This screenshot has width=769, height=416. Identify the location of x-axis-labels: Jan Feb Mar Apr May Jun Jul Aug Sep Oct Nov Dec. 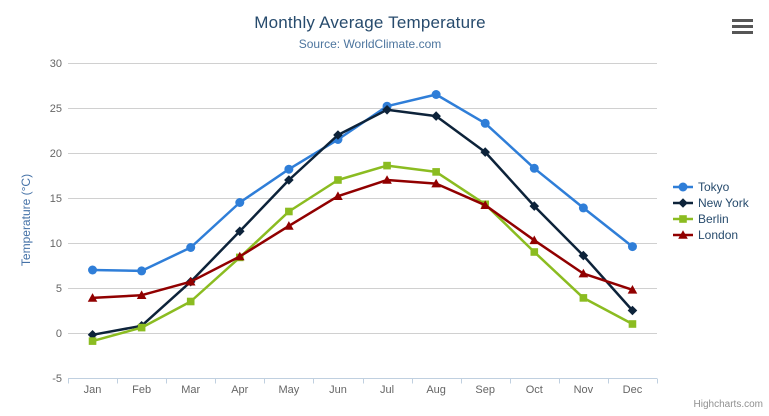
(363, 390).